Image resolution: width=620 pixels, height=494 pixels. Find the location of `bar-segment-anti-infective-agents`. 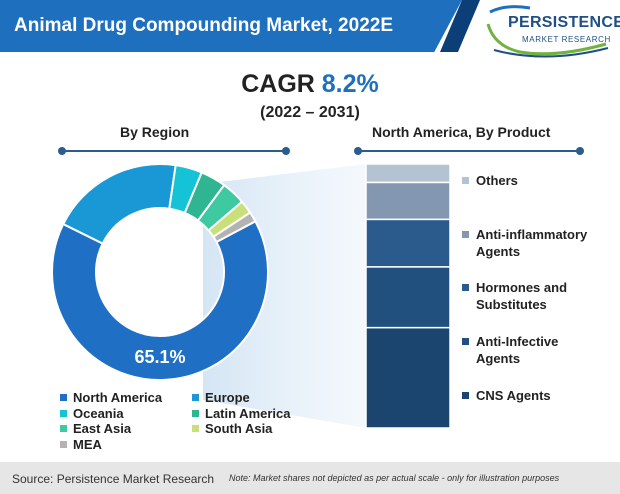

bar-segment-anti-infective-agents is located at coordinates (408, 297).